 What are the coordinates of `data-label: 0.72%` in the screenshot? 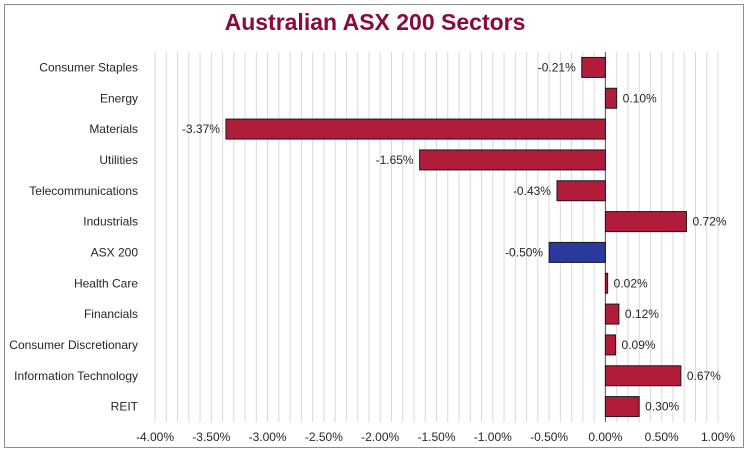 It's located at (709, 222).